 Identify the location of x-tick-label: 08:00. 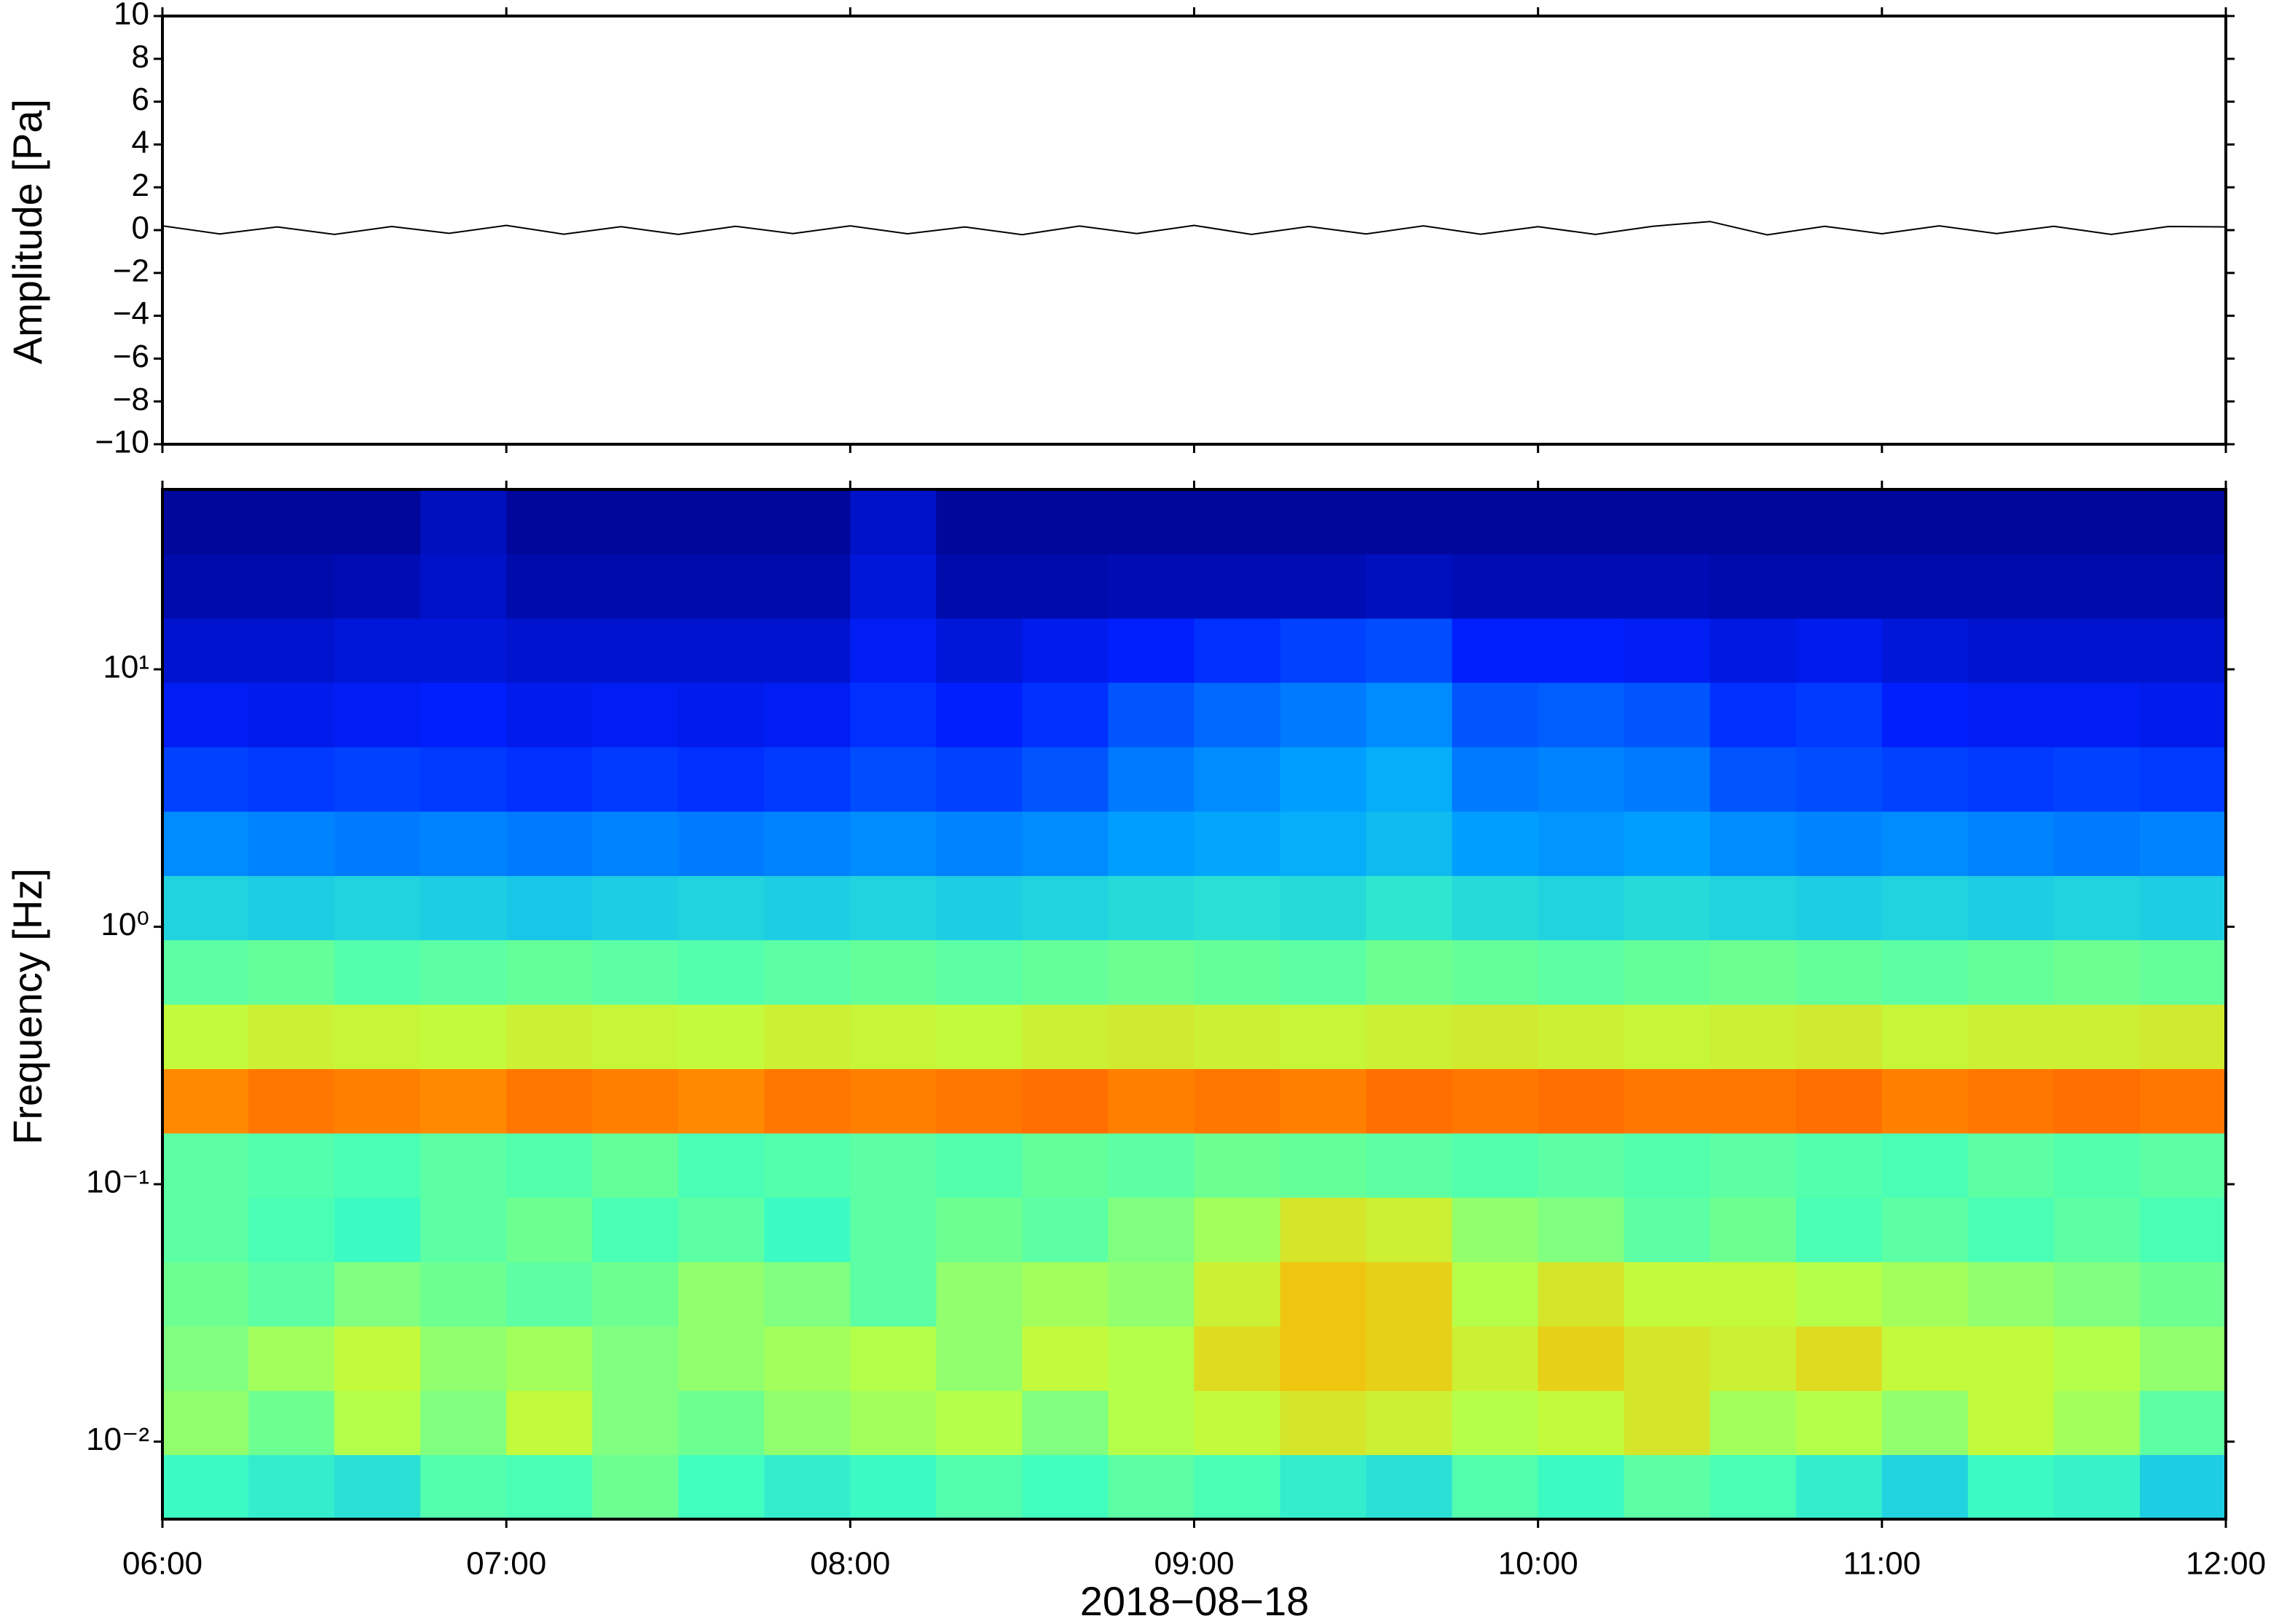
(850, 1564).